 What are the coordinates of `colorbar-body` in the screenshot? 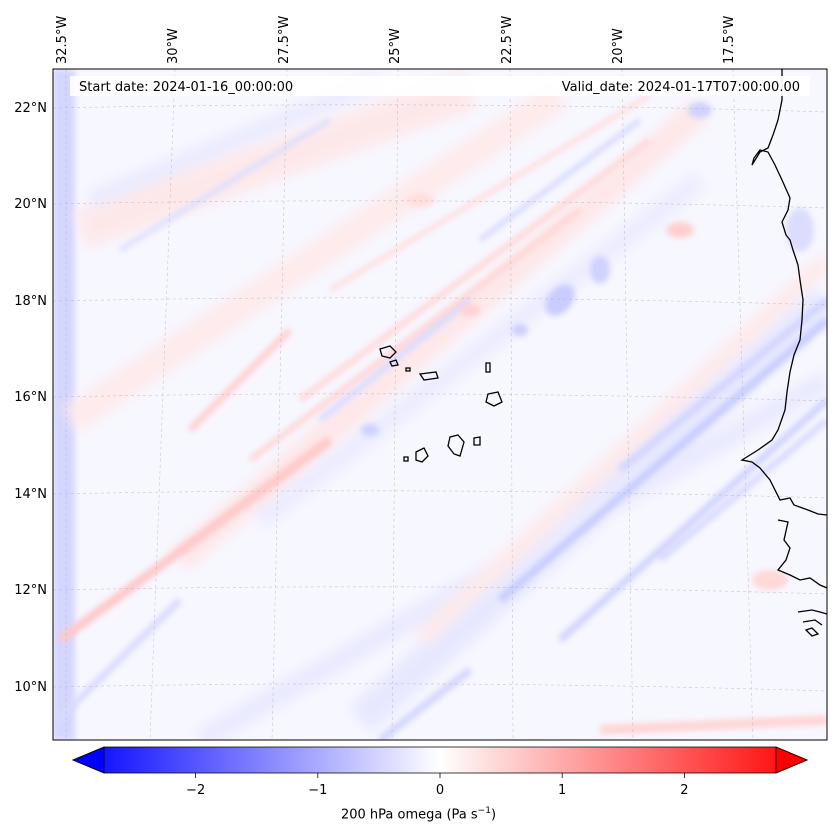 It's located at (440, 760).